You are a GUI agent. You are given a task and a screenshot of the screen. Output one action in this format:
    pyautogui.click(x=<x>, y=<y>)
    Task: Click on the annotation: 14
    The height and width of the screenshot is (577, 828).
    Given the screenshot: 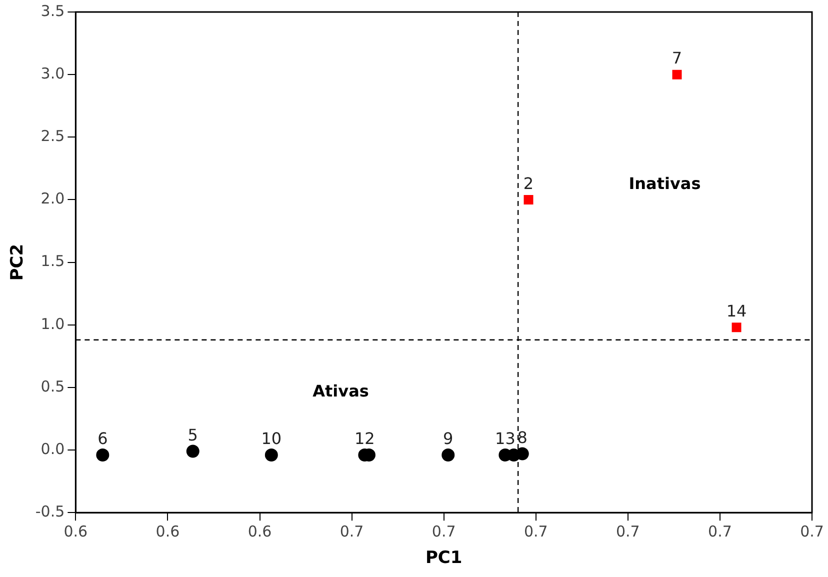 What is the action you would take?
    pyautogui.click(x=736, y=311)
    